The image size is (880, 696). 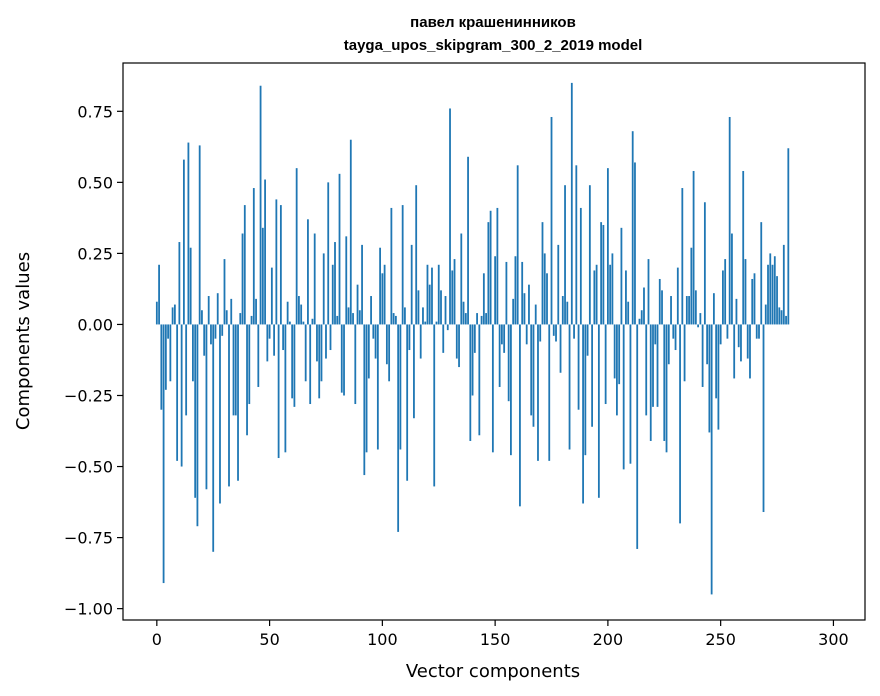 I want to click on y-tick-label: −0.50, so click(x=88, y=467).